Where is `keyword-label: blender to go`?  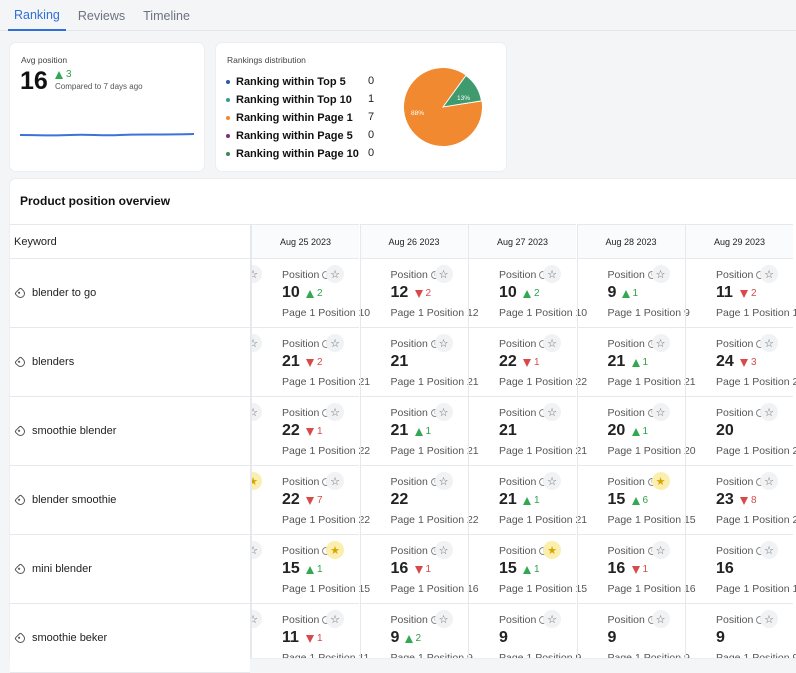
keyword-label: blender to go is located at coordinates (64, 293).